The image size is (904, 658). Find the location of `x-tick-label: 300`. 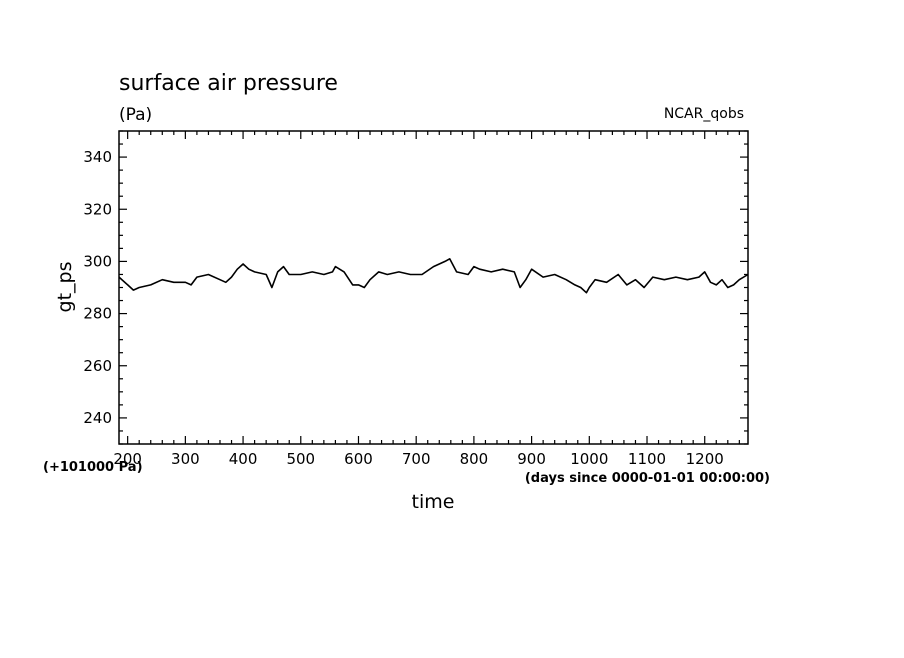

x-tick-label: 300 is located at coordinates (185, 459).